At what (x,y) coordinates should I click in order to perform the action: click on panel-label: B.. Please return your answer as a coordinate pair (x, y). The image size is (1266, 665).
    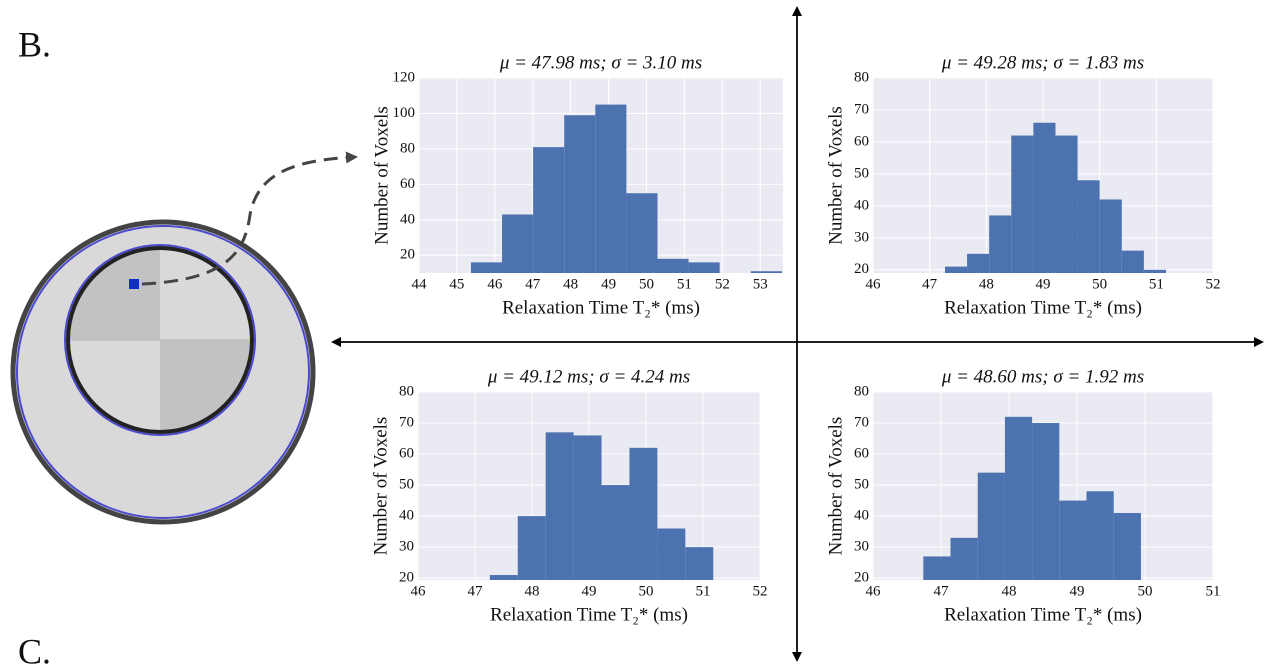
    Looking at the image, I should click on (34, 44).